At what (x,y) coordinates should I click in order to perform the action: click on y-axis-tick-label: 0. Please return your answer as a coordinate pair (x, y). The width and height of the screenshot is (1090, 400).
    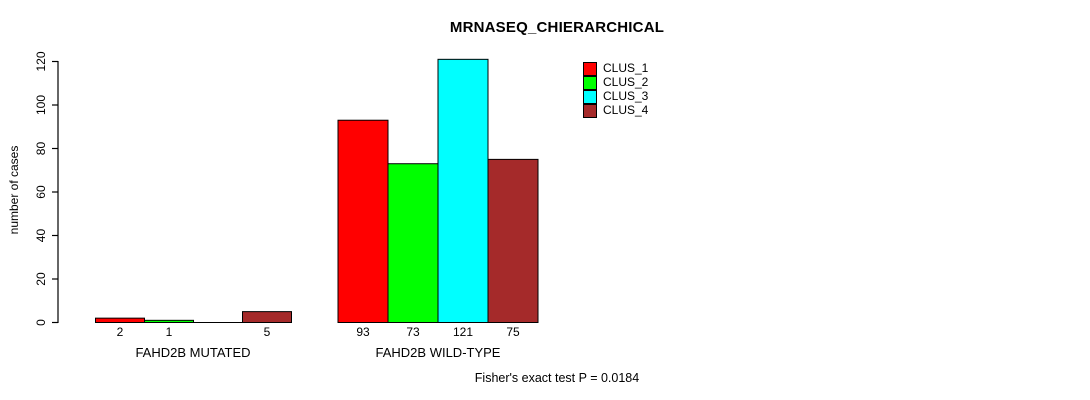
    Looking at the image, I should click on (41, 322).